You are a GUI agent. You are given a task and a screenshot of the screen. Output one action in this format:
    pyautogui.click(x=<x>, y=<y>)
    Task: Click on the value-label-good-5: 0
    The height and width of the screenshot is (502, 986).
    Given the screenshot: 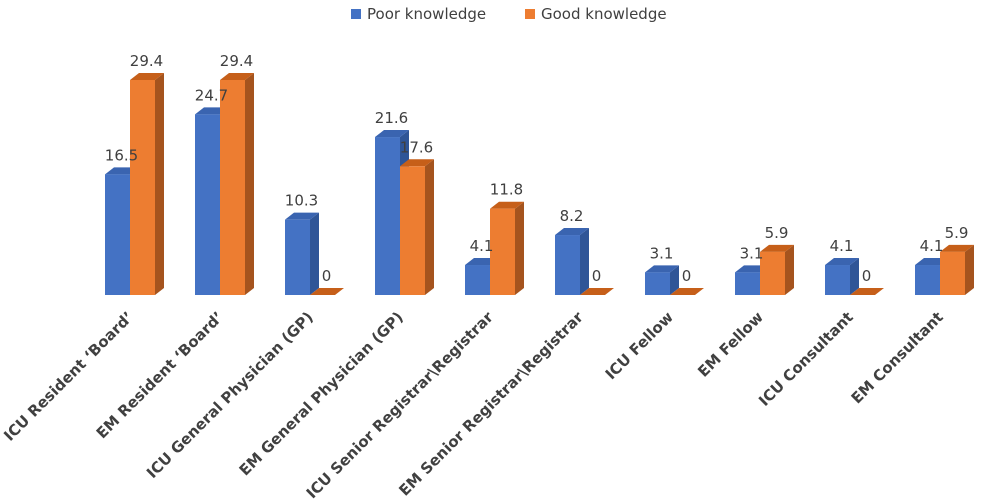 What is the action you would take?
    pyautogui.click(x=597, y=276)
    